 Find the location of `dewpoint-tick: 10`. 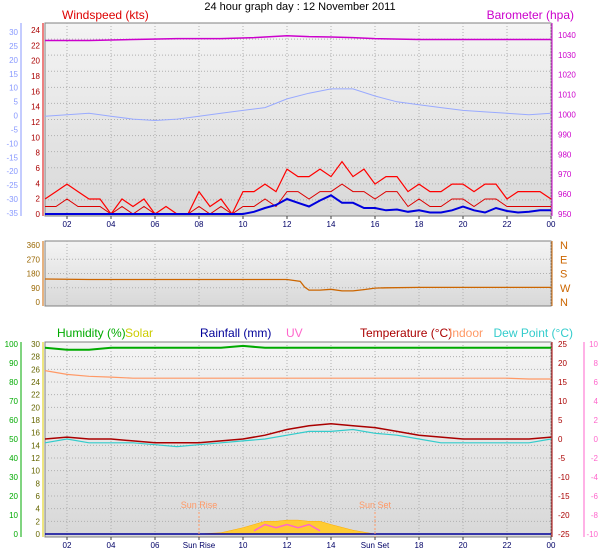

dewpoint-tick: 10 is located at coordinates (593, 344).